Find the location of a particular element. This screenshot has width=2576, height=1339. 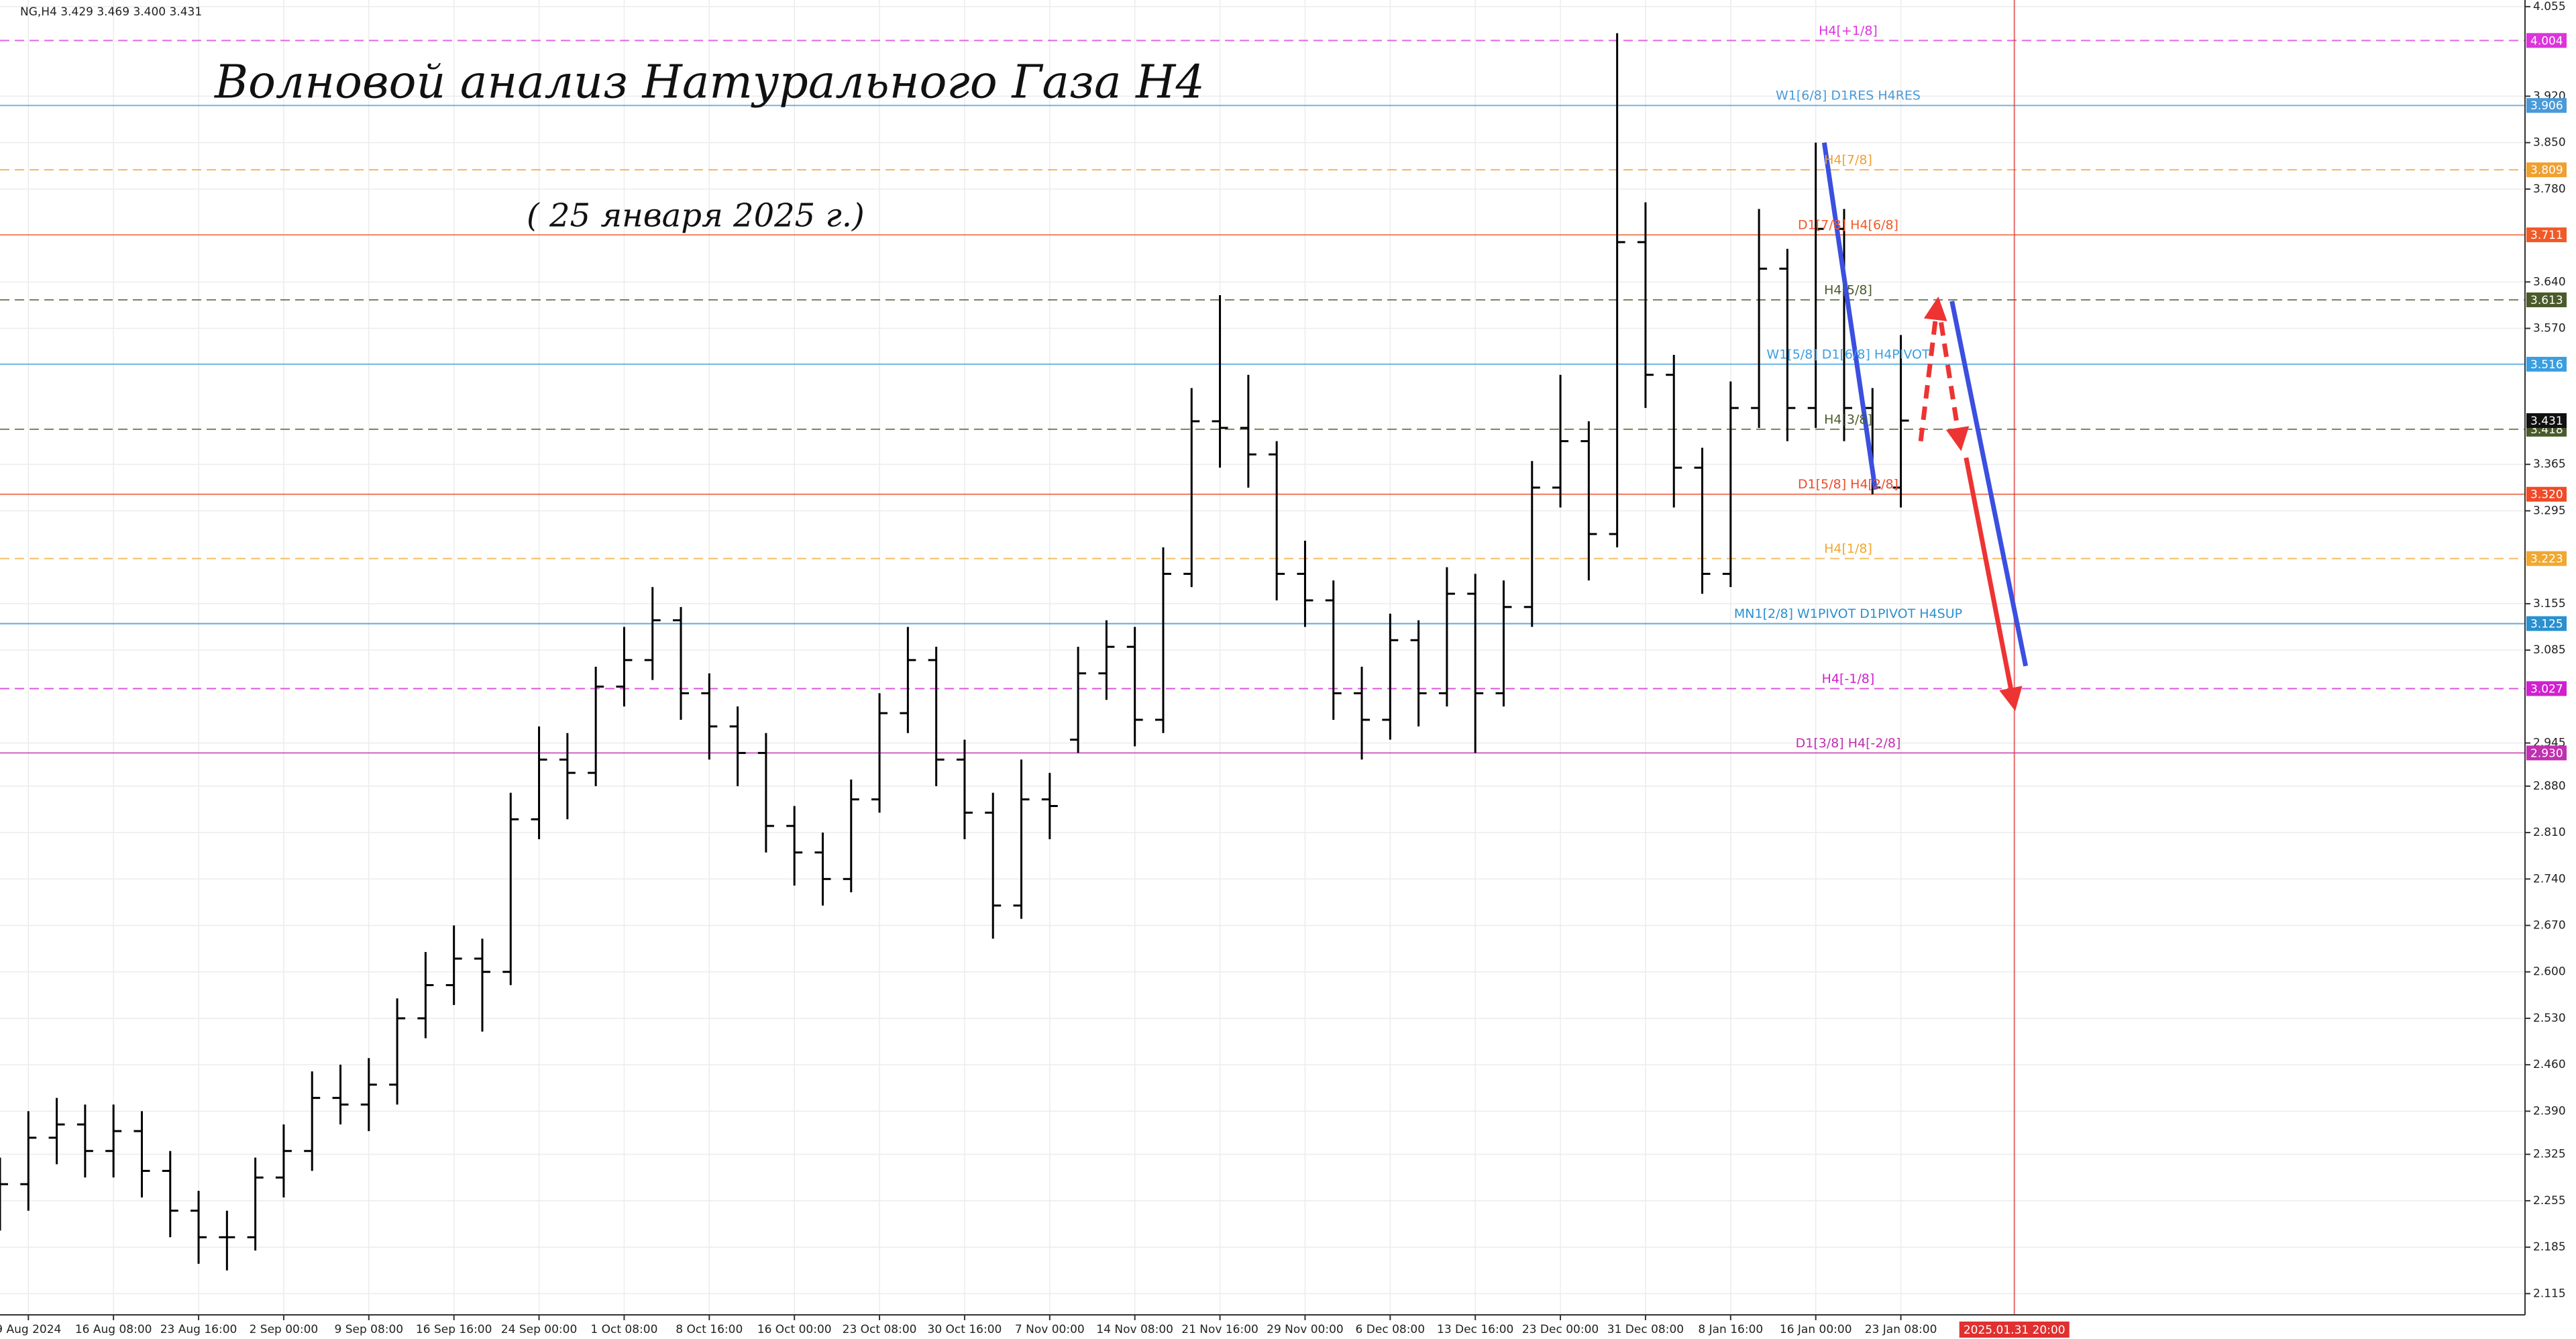

level-price-label: 3.906 is located at coordinates (2546, 106).